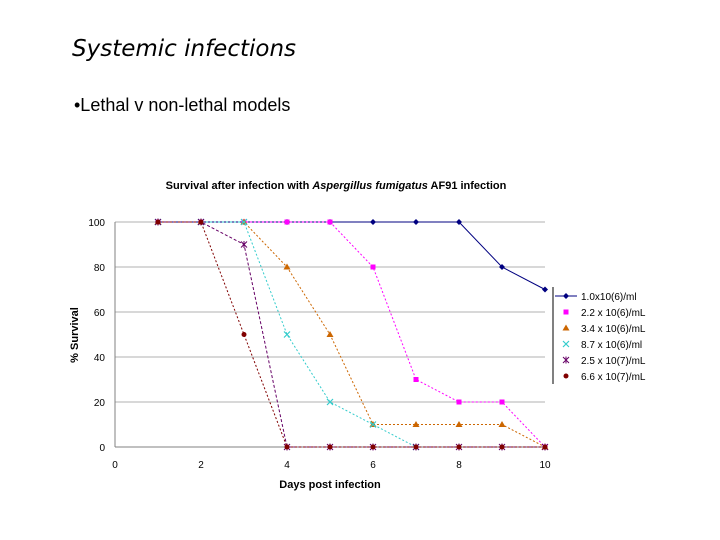 Image resolution: width=720 pixels, height=540 pixels. What do you see at coordinates (182, 105) in the screenshot?
I see `bullet-text: •Lethal v non-lethal models` at bounding box center [182, 105].